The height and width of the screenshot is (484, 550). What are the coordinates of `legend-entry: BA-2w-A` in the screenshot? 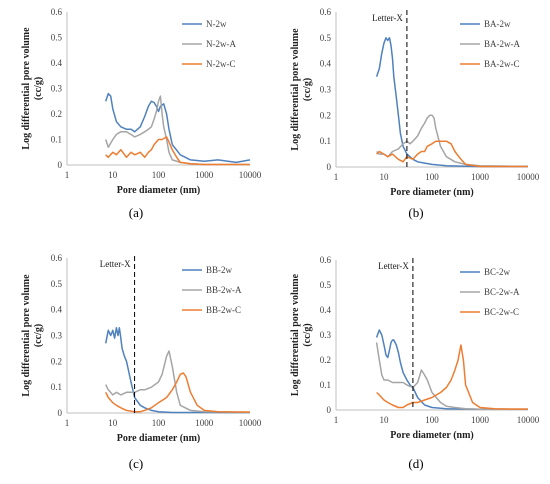 It's located at (502, 44).